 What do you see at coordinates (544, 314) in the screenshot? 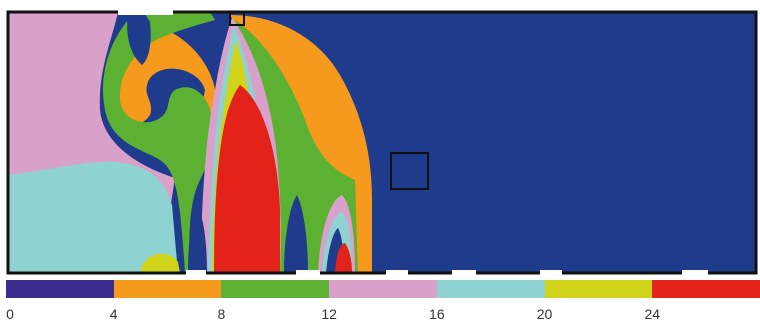
I see `colorbar-tick-label: 20` at bounding box center [544, 314].